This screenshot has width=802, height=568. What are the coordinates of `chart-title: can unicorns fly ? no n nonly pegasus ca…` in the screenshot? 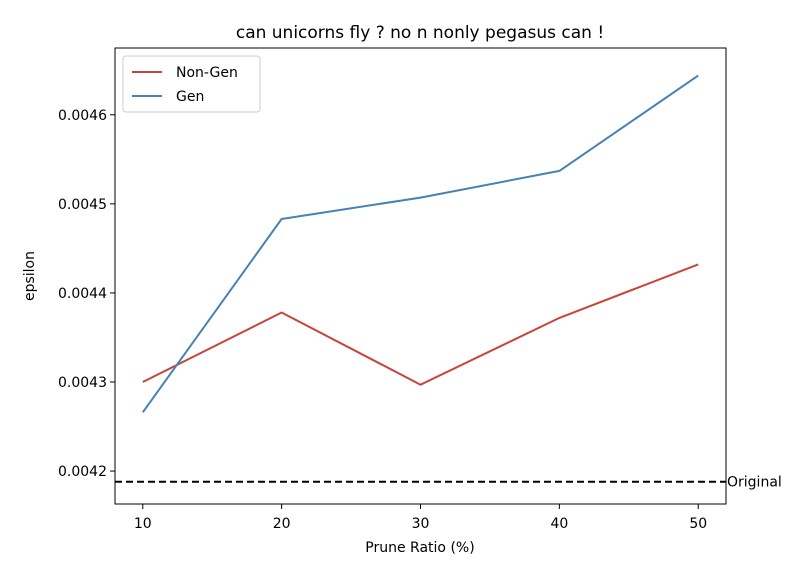 It's located at (420, 33).